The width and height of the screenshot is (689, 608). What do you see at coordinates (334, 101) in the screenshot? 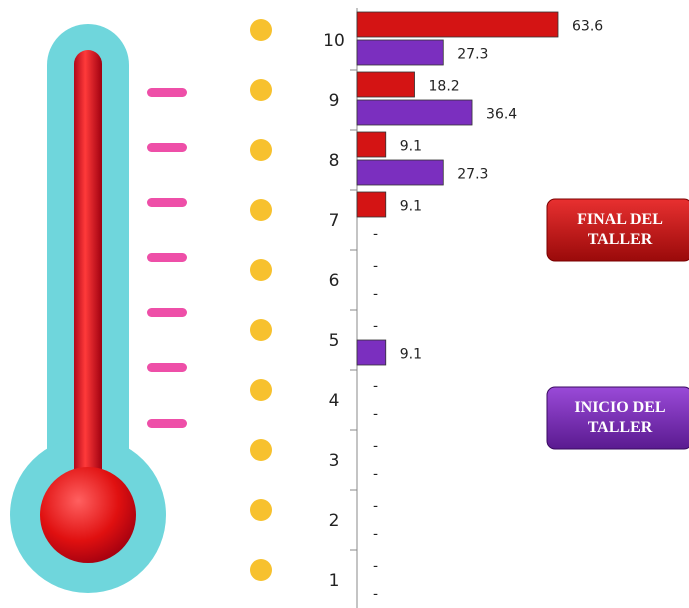
I see `category-label: 9` at bounding box center [334, 101].